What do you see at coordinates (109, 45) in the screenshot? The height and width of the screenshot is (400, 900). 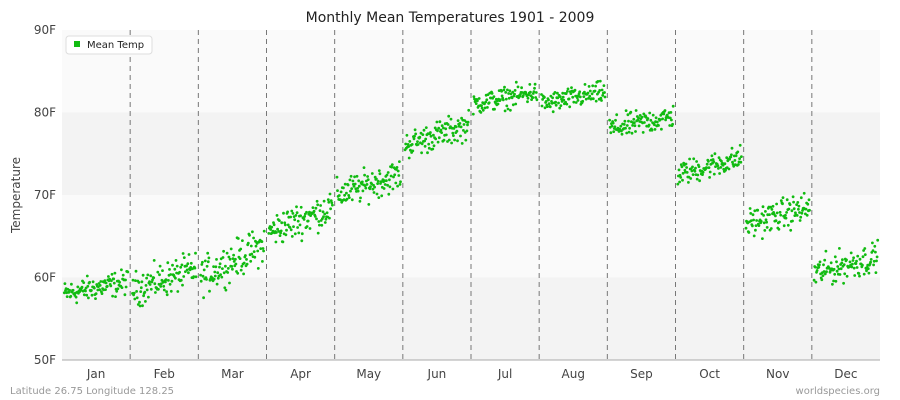 I see `legend: Mean Temp` at bounding box center [109, 45].